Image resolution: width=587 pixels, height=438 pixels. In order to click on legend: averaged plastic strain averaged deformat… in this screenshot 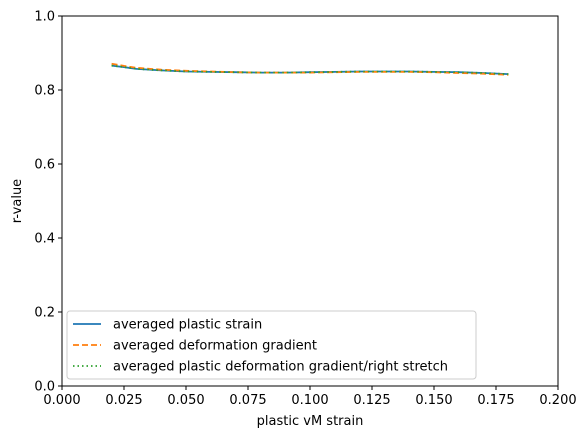, I will do `click(271, 345)`.